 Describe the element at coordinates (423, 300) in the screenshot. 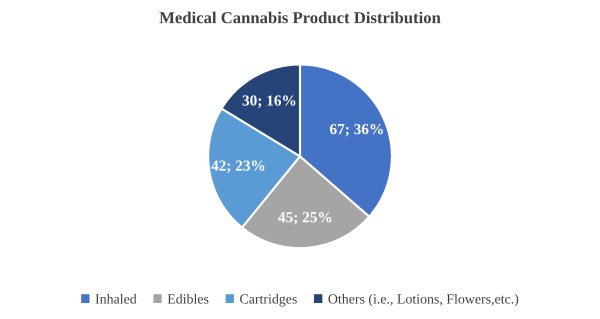

I see `legend-label: Others (i.e., Lotions, Flowers,etc.)` at that location.